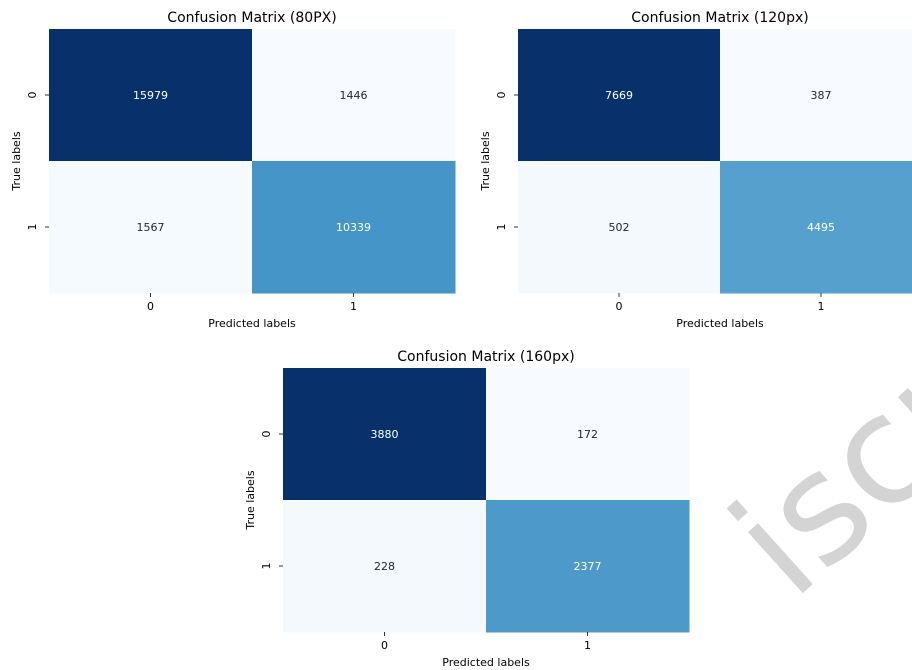  I want to click on cell-value-label: 10339, so click(353, 227).